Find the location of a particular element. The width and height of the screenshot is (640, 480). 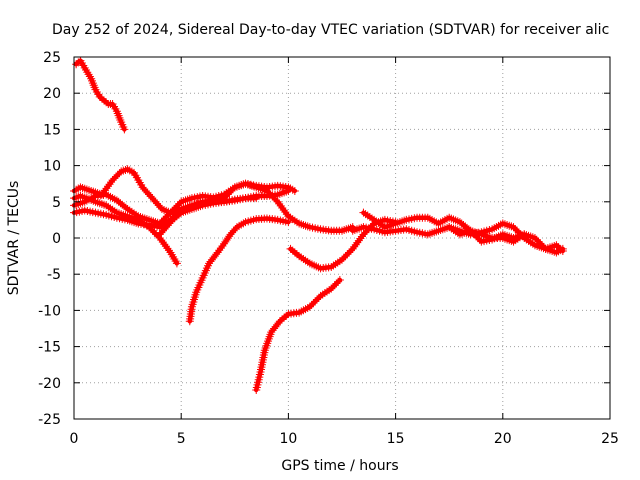

series-line is located at coordinates (100, 95).